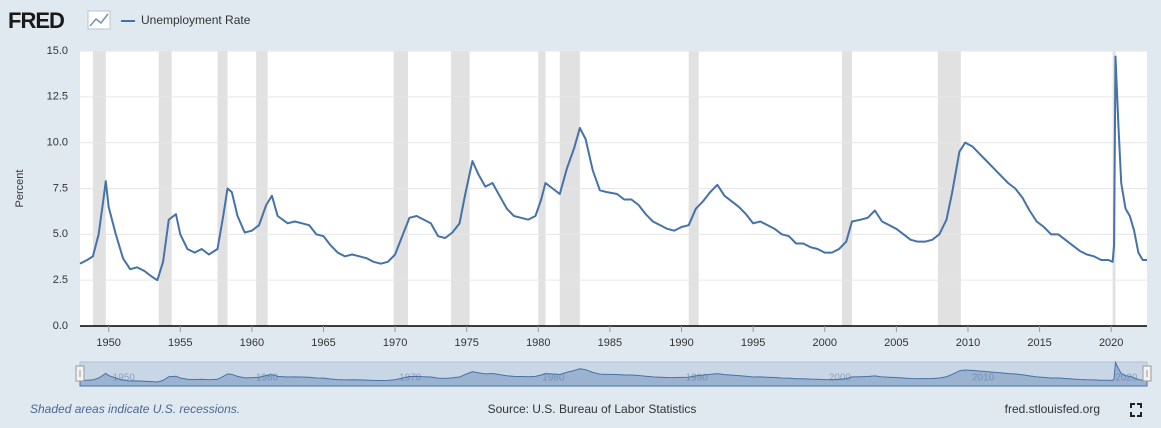 The image size is (1161, 428). I want to click on x-tick-label: 1960, so click(252, 343).